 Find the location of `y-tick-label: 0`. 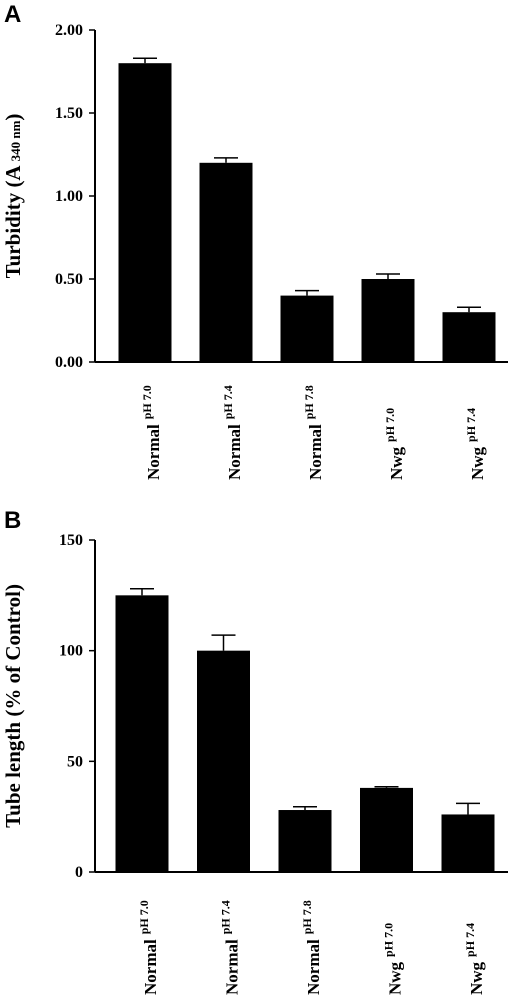

y-tick-label: 0 is located at coordinates (79, 872).